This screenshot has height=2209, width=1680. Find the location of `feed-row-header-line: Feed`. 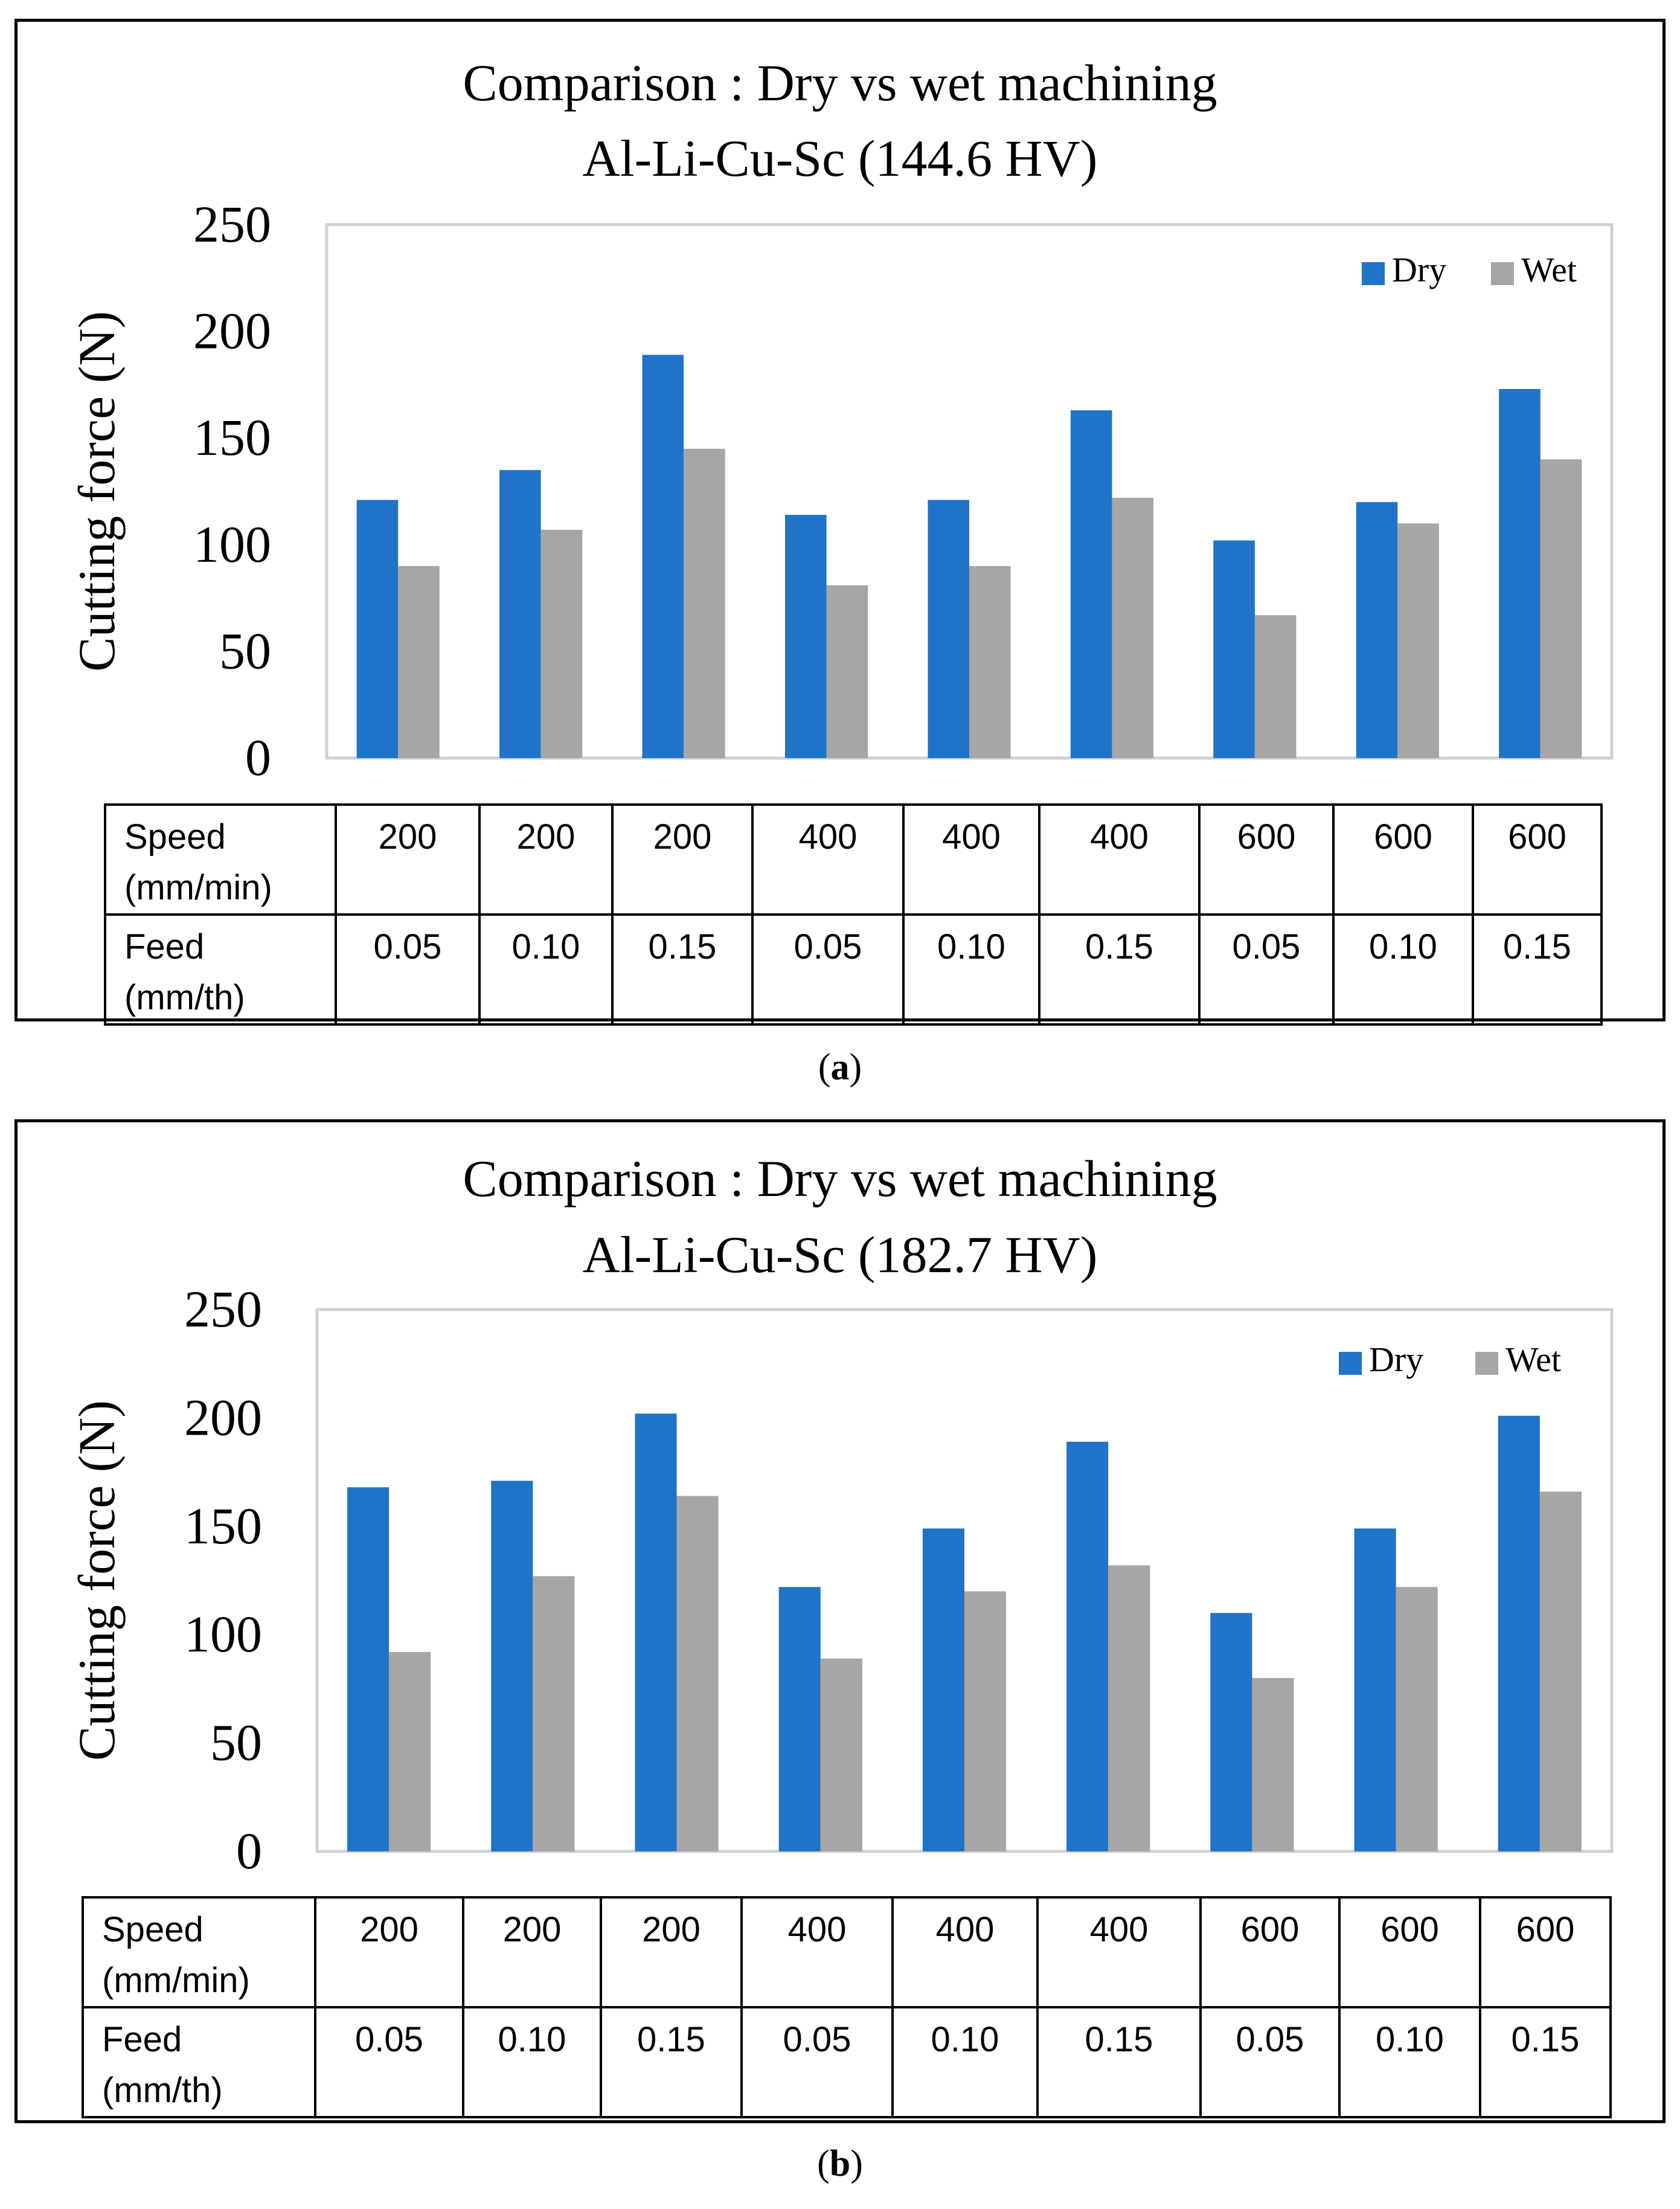

feed-row-header-line: Feed is located at coordinates (164, 946).